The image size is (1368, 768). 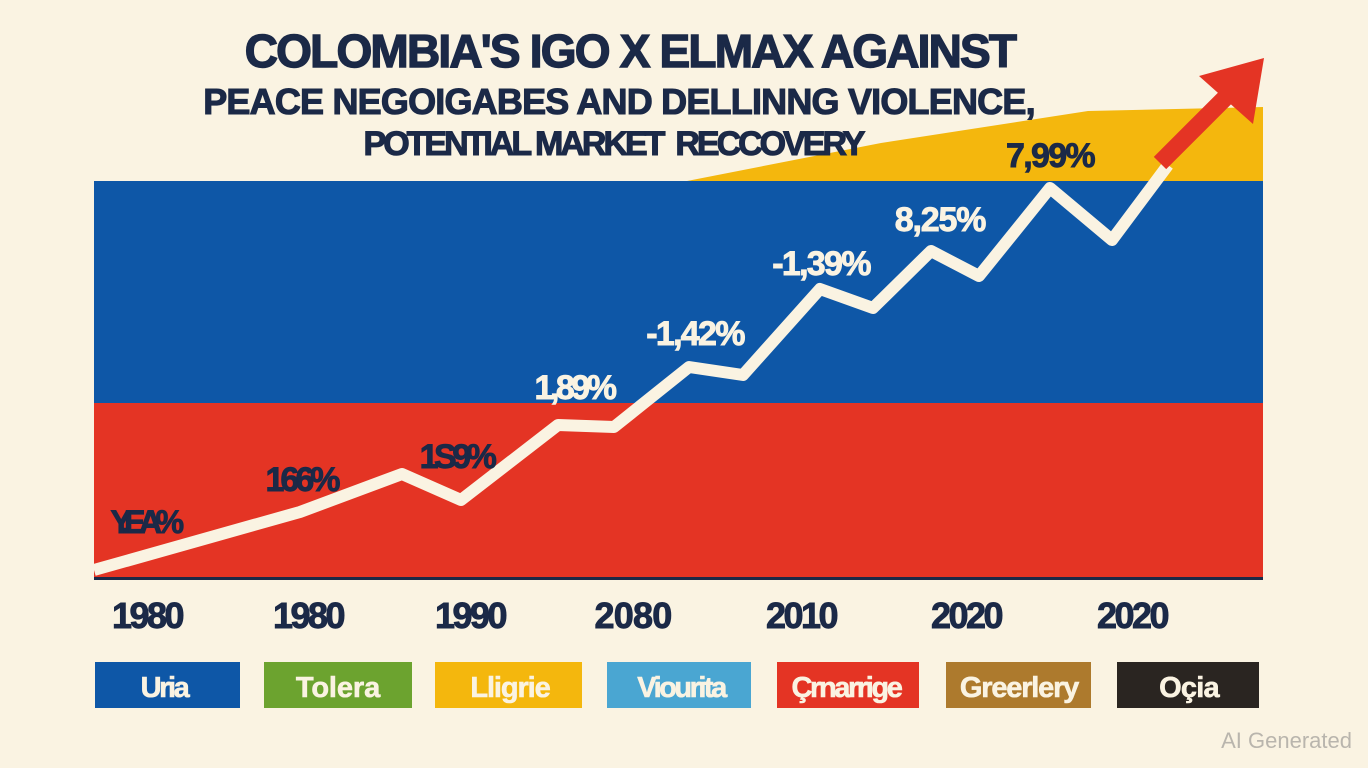 I want to click on svg-text: 7,99%, so click(x=1050, y=156).